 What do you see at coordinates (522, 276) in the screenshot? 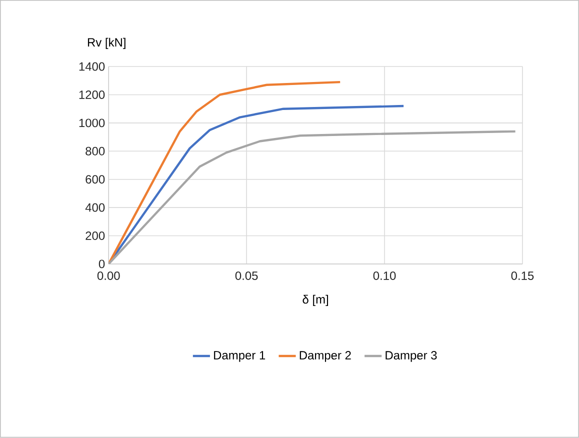
I see `x-tick-label: 0.15` at bounding box center [522, 276].